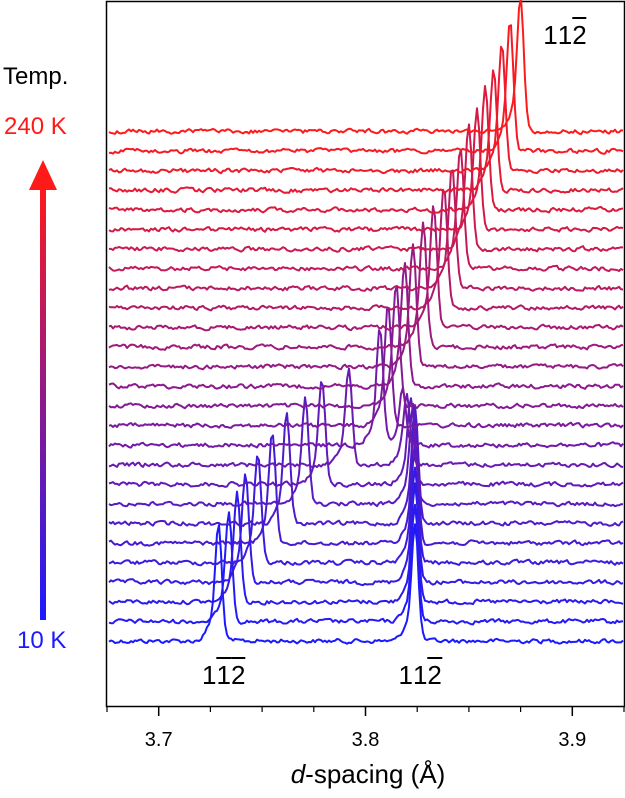 This screenshot has height=798, width=625. Describe the element at coordinates (365, 728) in the screenshot. I see `x-axis-ticks: 3.7 3.8 3.9` at that location.